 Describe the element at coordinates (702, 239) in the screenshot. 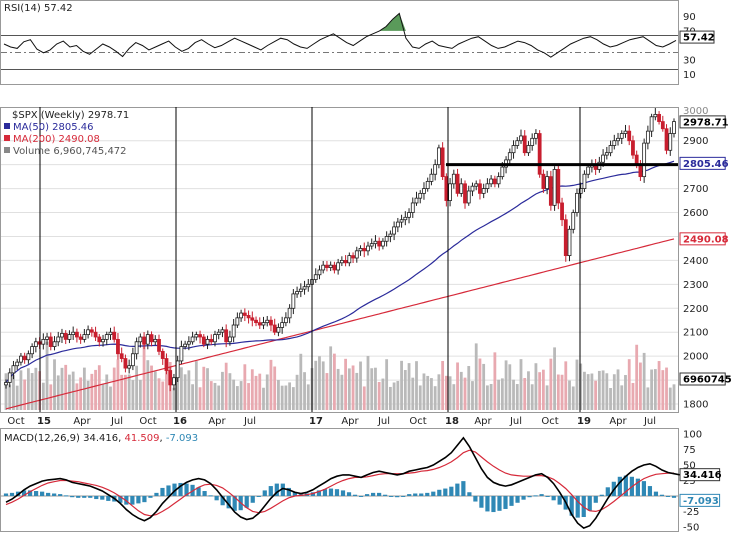

I see `ma200-value-badge-box` at that location.